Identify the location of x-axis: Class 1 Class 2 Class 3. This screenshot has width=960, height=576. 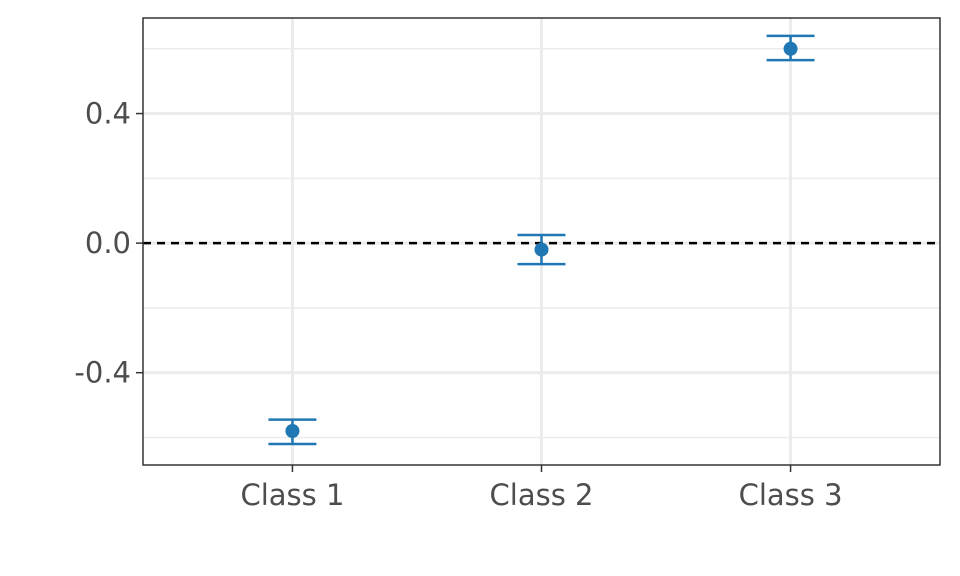
(541, 488).